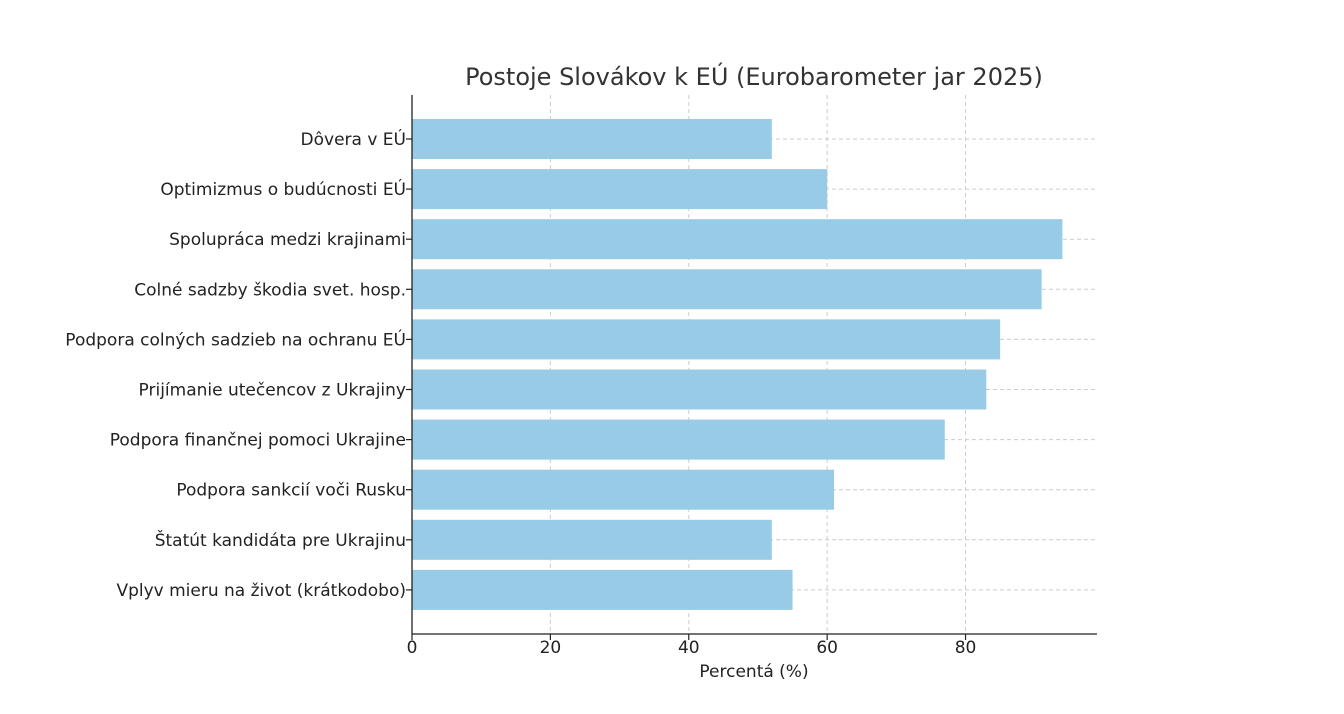 Image resolution: width=1344 pixels, height=714 pixels. Describe the element at coordinates (412, 648) in the screenshot. I see `x-tick-label: 0` at that location.